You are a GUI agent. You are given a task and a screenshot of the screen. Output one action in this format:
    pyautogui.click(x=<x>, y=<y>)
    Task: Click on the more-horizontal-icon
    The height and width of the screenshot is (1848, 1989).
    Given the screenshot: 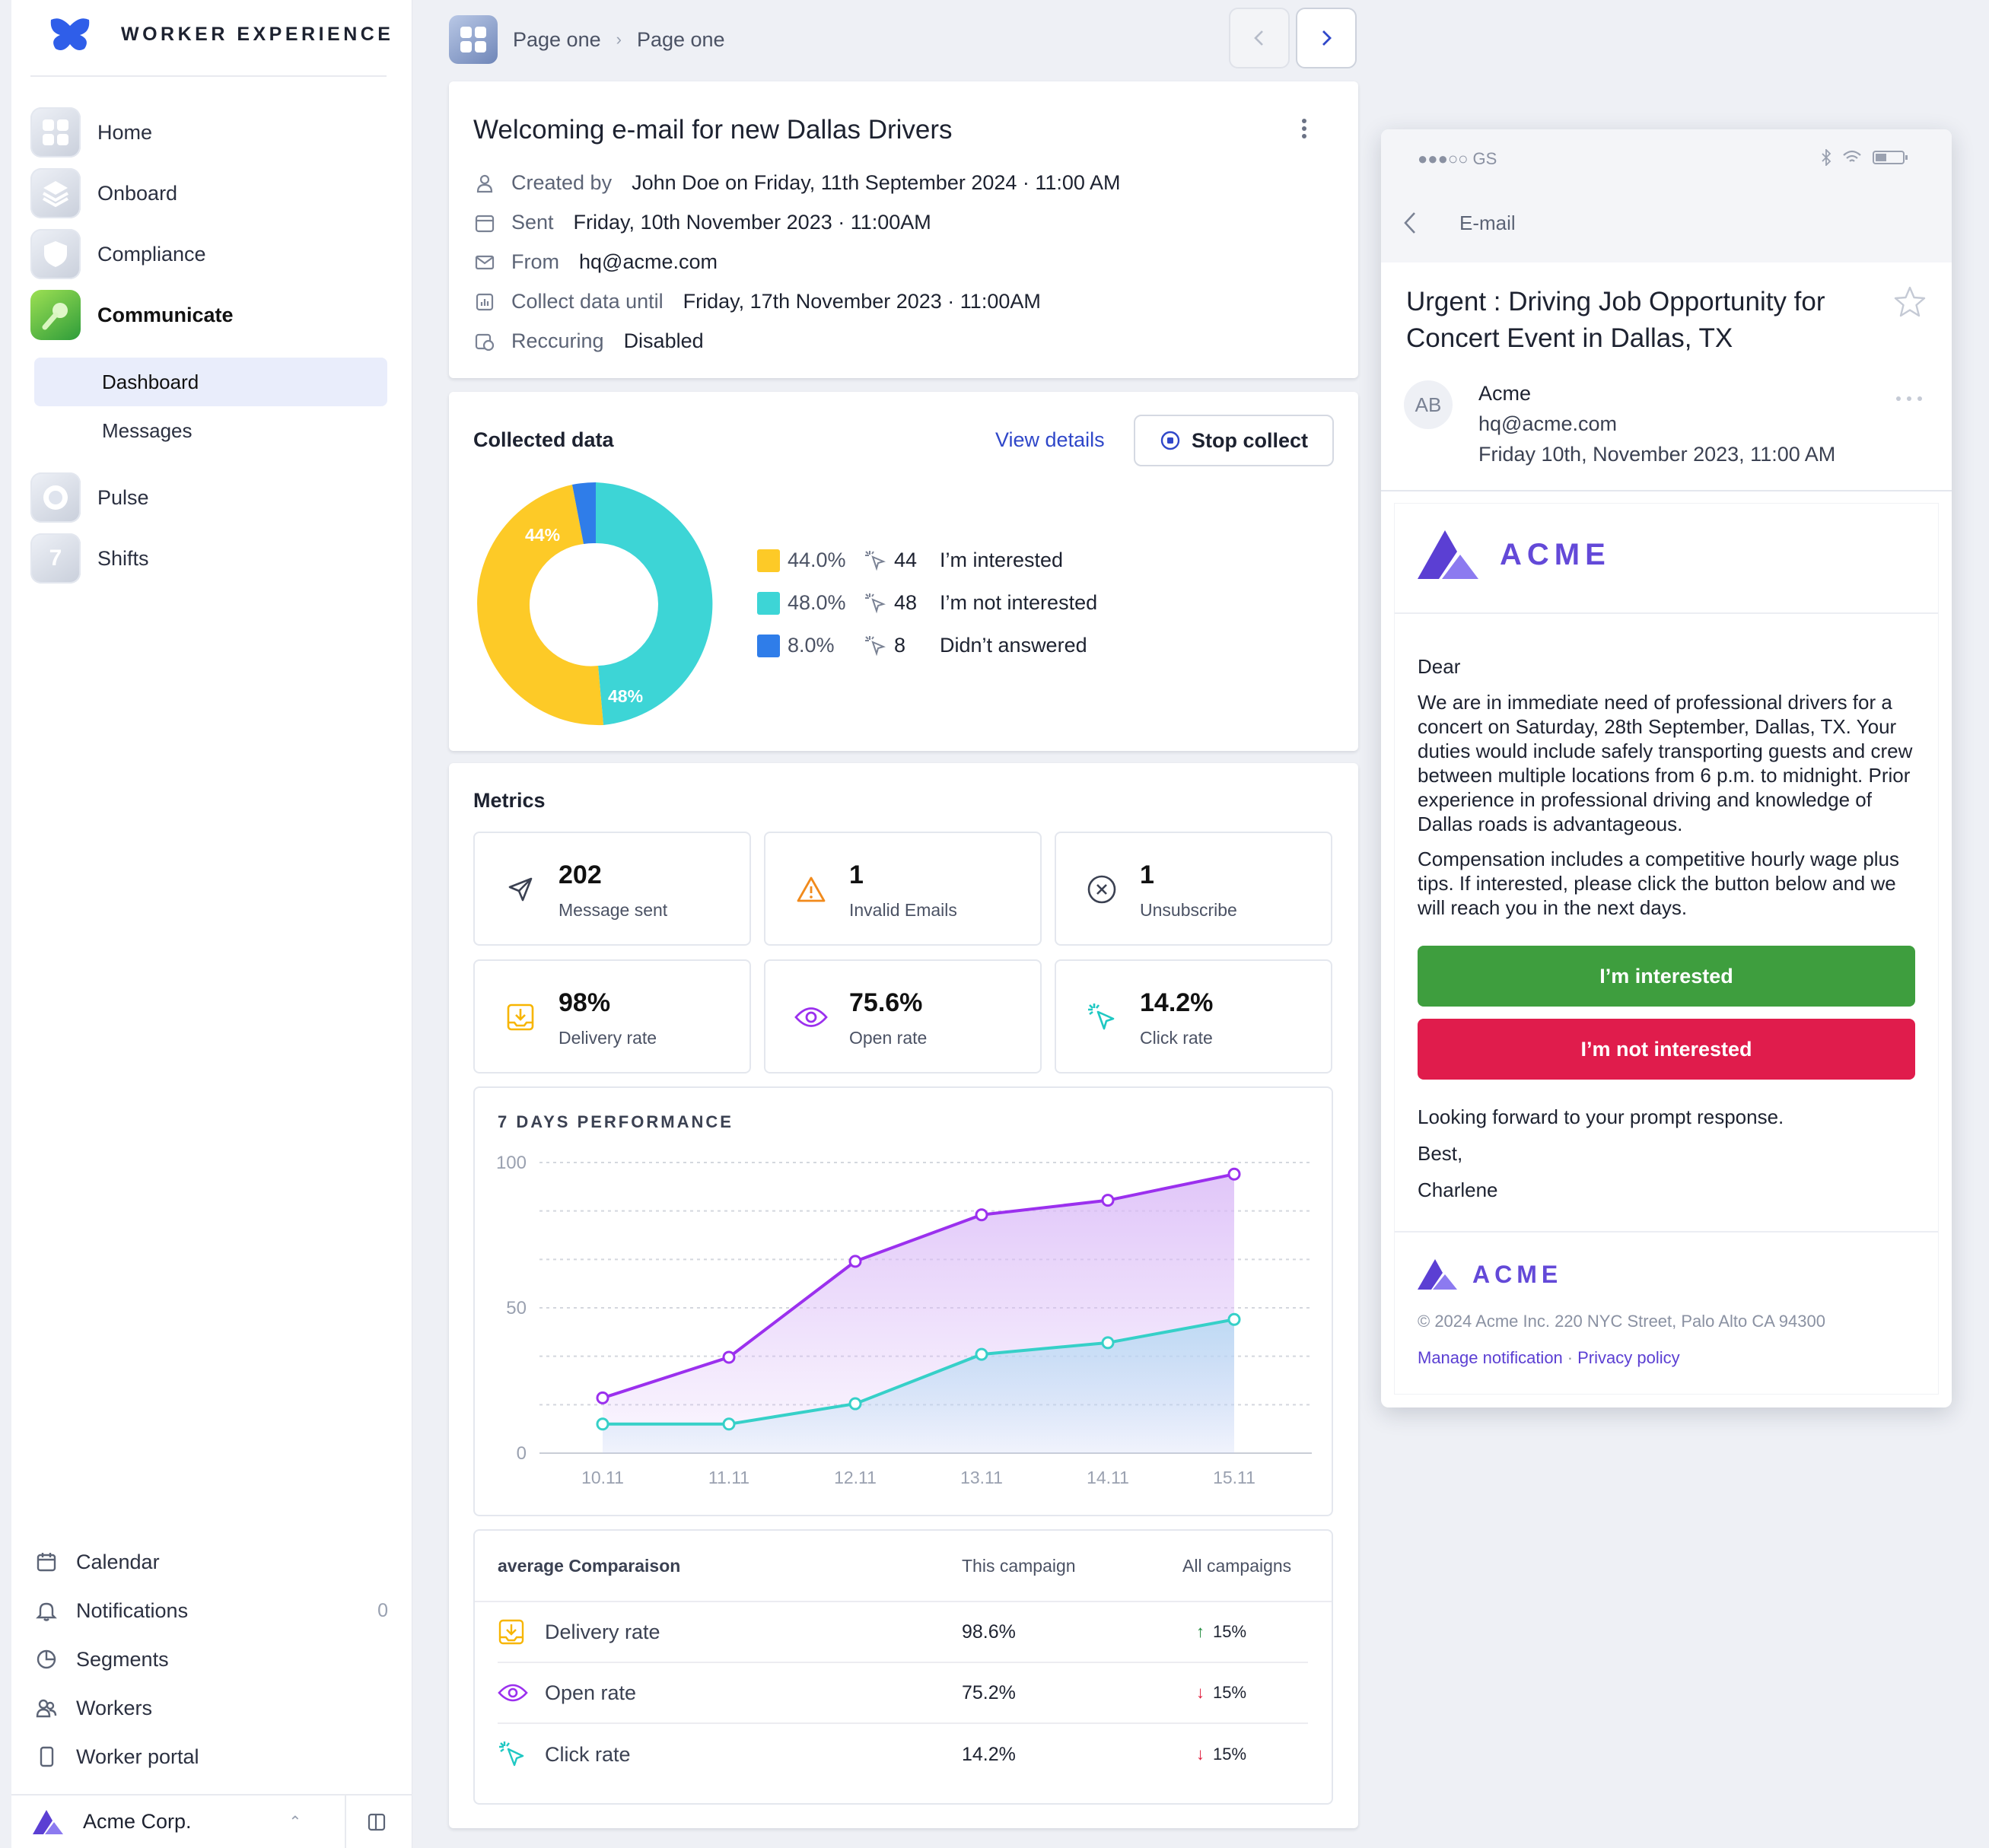 What is the action you would take?
    pyautogui.click(x=1909, y=399)
    